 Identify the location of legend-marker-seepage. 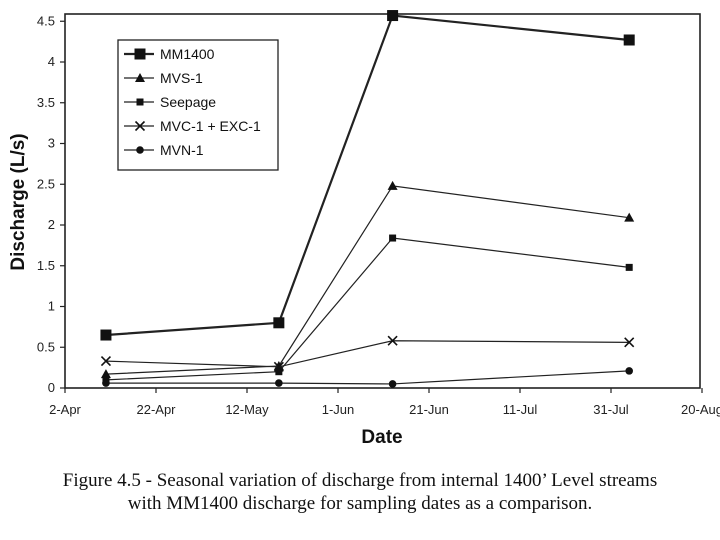
(140, 102).